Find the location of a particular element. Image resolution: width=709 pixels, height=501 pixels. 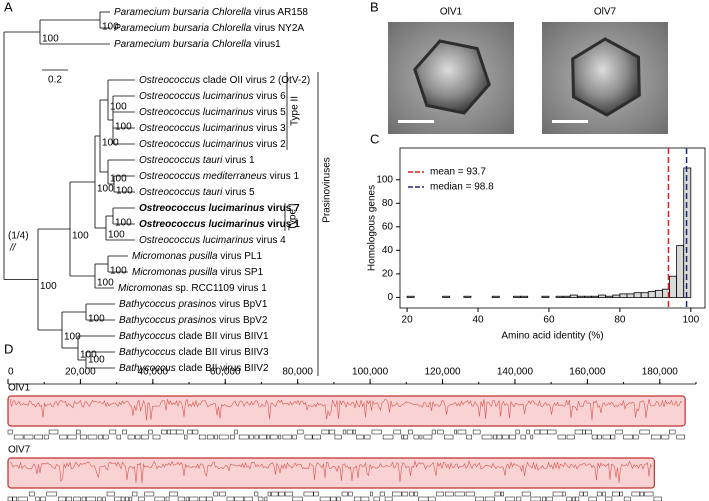

x-tick-label: 0 is located at coordinates (11, 372).